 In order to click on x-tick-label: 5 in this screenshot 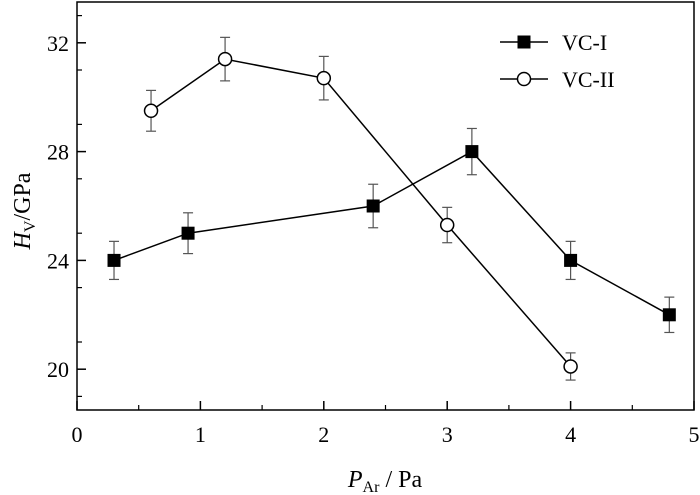, I will do `click(694, 434)`.